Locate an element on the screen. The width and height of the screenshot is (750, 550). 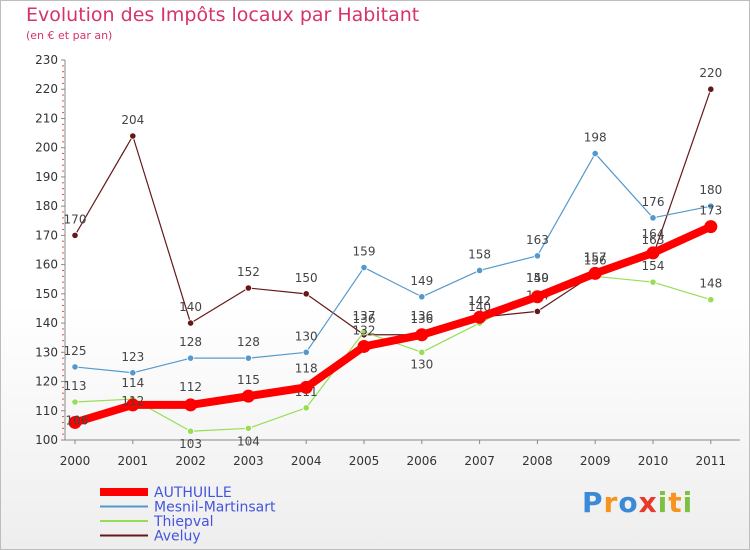
logo-letter: x is located at coordinates (648, 502).